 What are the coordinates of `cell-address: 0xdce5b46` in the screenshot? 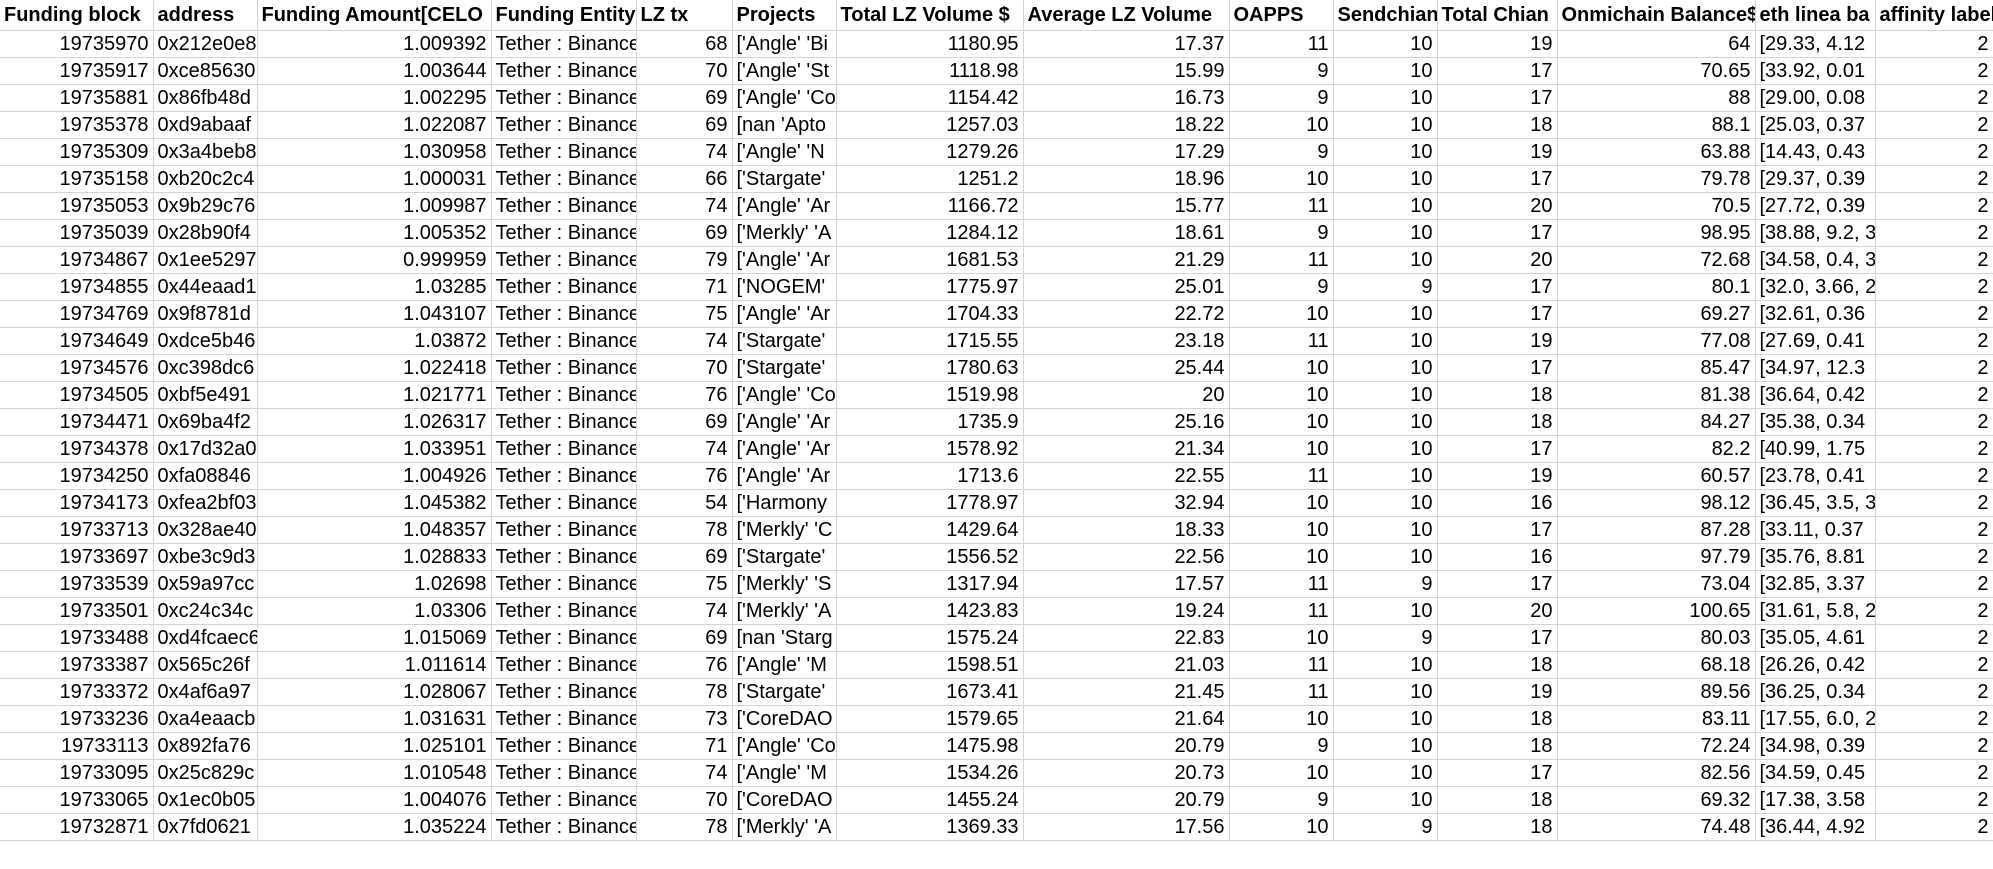 It's located at (205, 341).